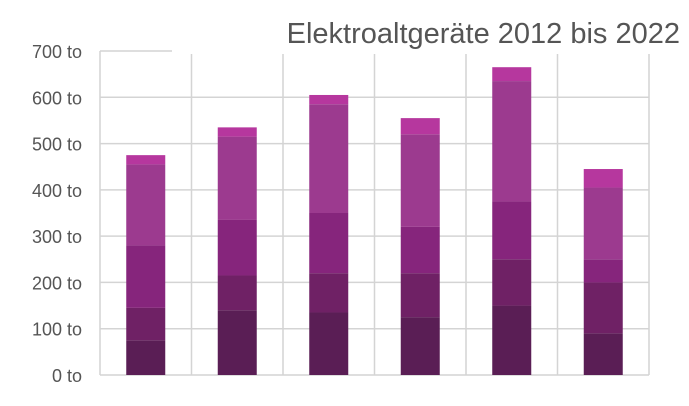 This screenshot has width=689, height=406. I want to click on y-tick-label: 600 to, so click(57, 98).